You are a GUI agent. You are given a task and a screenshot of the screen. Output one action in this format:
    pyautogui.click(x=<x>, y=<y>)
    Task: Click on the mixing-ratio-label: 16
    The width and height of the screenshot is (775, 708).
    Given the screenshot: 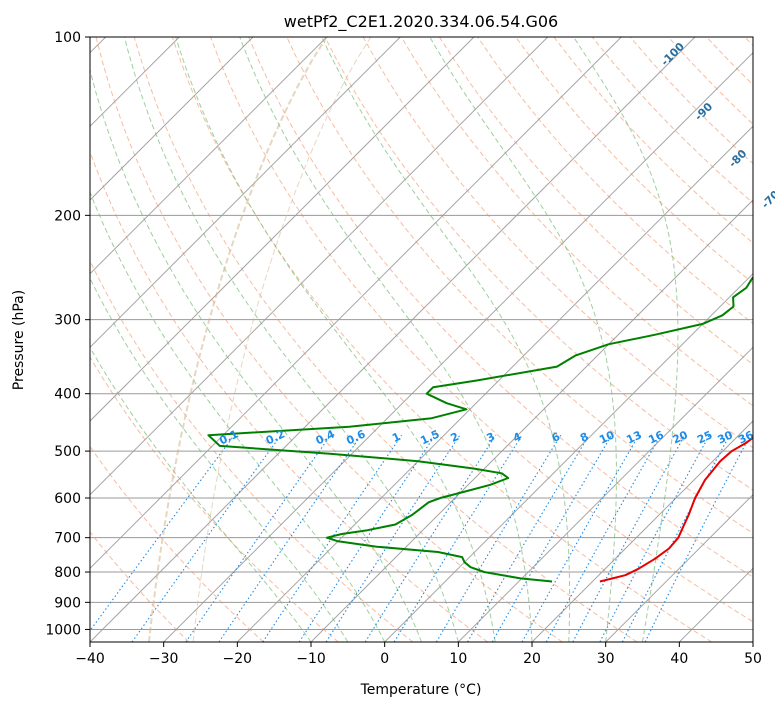 What is the action you would take?
    pyautogui.click(x=656, y=437)
    